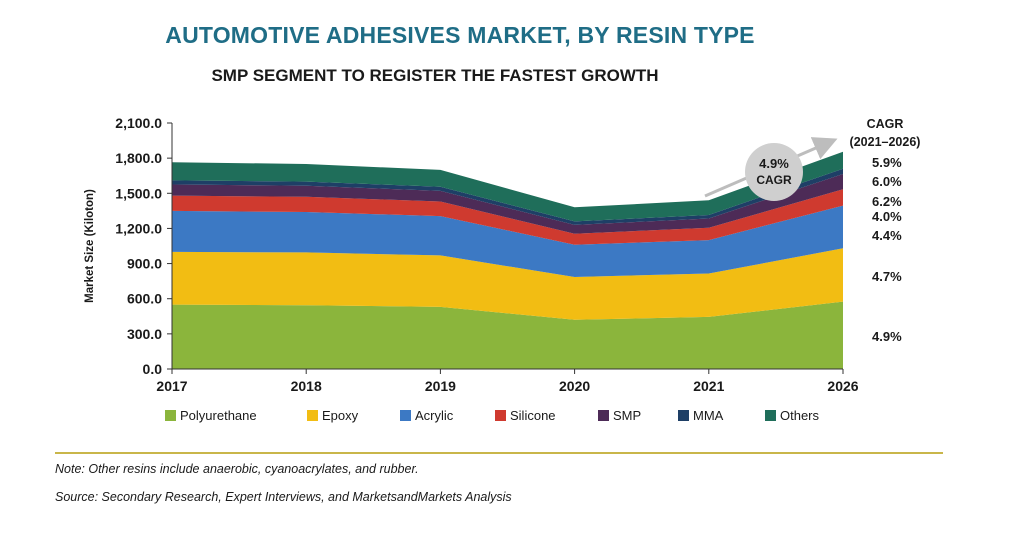 Image resolution: width=1024 pixels, height=536 pixels. Describe the element at coordinates (885, 124) in the screenshot. I see `cagr-header: CAGR` at that location.